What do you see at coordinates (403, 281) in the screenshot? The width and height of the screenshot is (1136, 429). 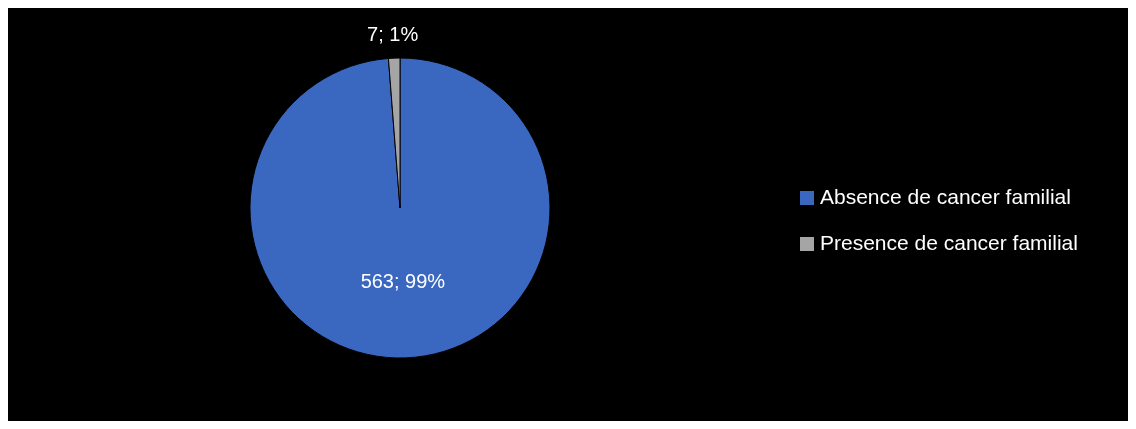 I see `data-label: 563; 99%` at bounding box center [403, 281].